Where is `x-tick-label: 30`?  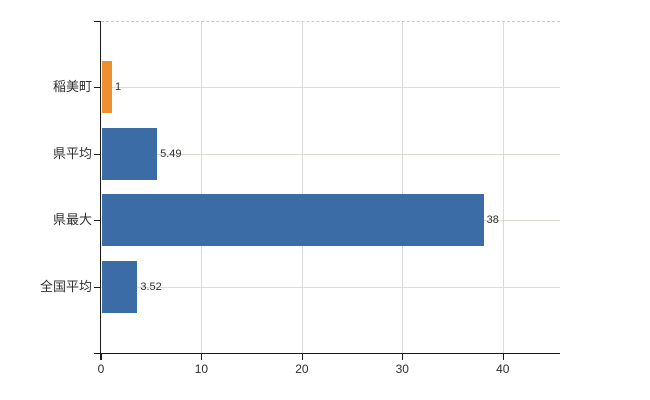 x-tick-label: 30 is located at coordinates (402, 369).